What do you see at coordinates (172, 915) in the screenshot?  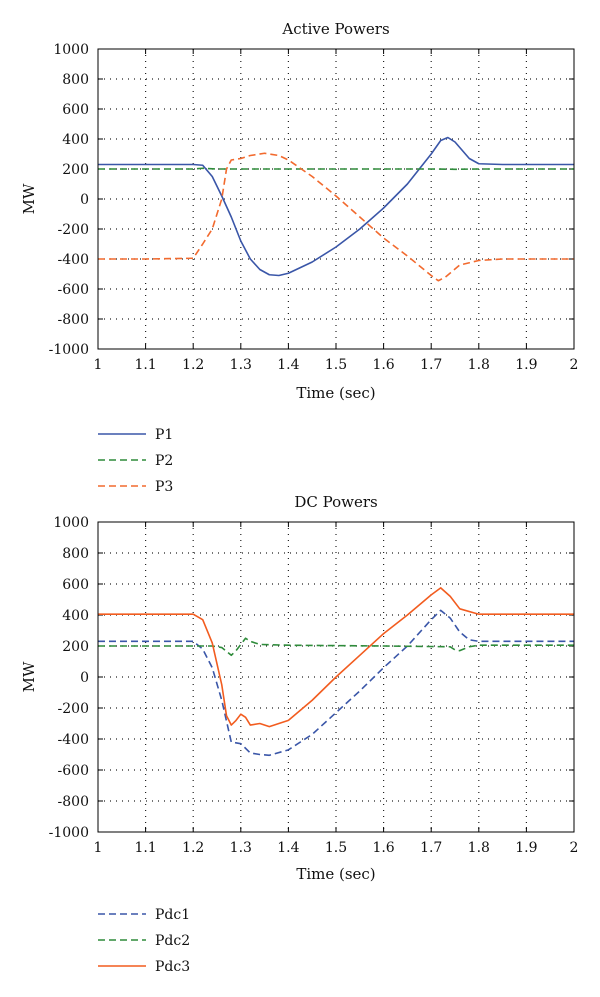 I see `legend-label-pdc1: Pdc1` at bounding box center [172, 915].